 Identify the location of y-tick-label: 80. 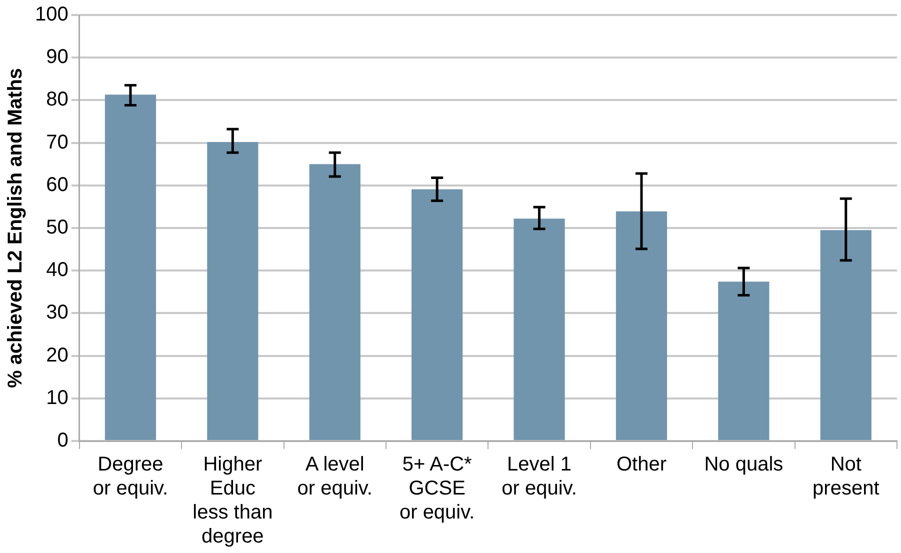
(57, 99).